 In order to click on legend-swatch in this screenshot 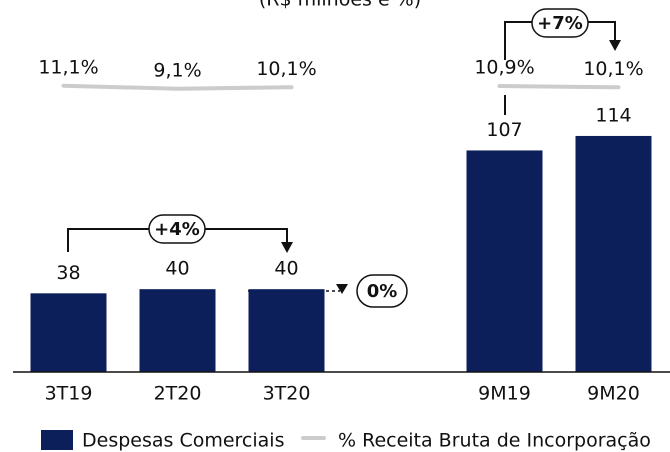, I will do `click(57, 440)`.